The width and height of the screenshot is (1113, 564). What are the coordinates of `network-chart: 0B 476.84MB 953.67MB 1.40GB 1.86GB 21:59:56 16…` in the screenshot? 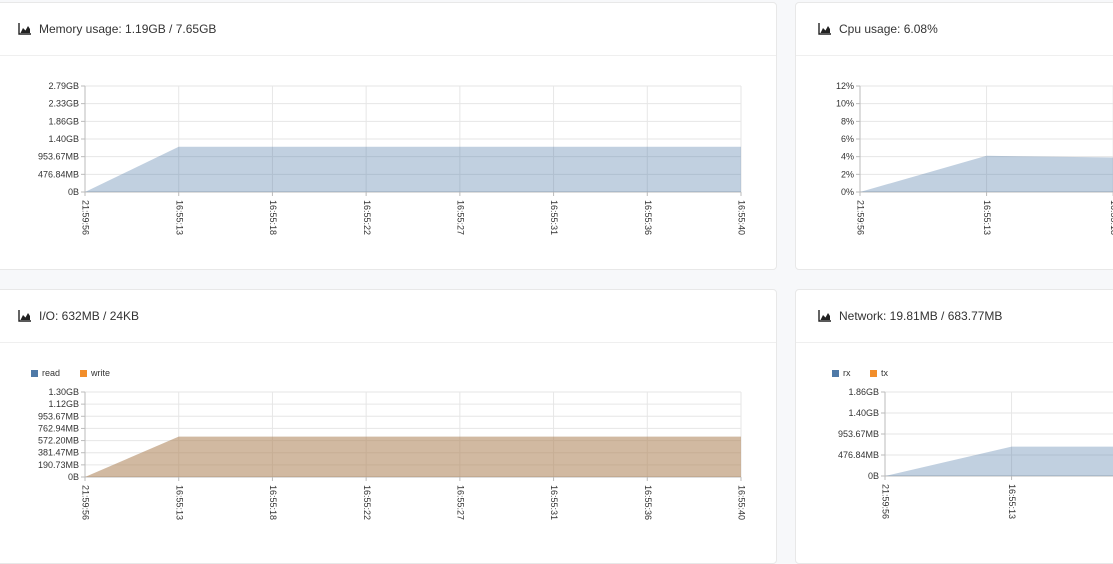 It's located at (972, 443).